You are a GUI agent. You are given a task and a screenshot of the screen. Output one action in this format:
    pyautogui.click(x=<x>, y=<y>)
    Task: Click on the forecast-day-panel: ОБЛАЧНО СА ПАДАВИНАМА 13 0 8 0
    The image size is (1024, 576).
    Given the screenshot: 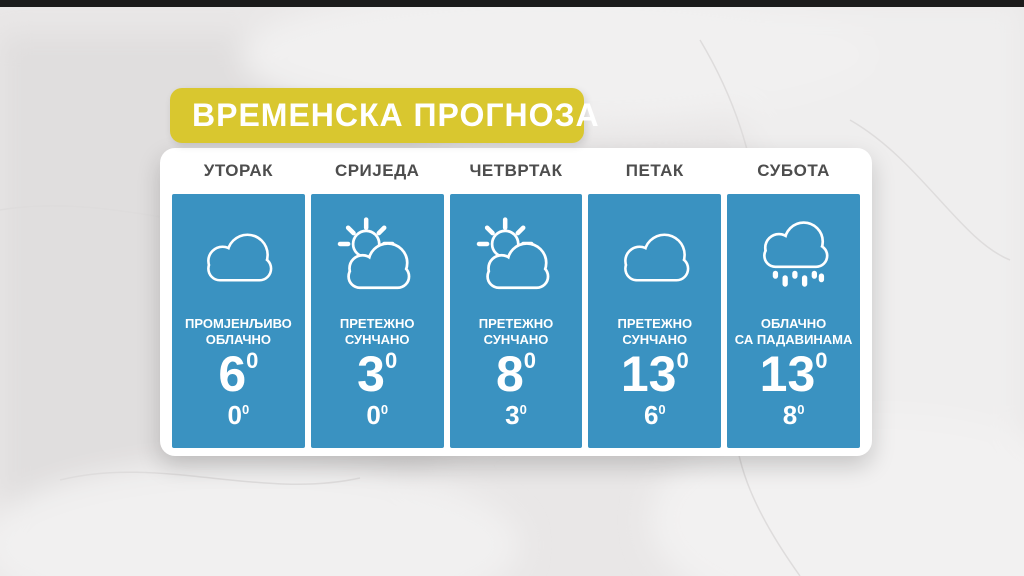 What is the action you would take?
    pyautogui.click(x=793, y=321)
    